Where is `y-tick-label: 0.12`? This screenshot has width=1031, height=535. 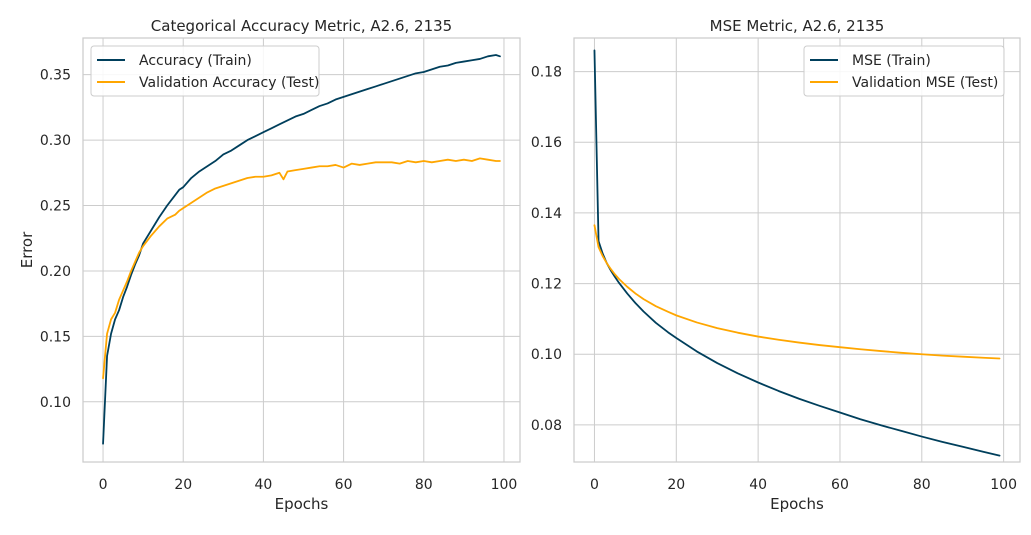
y-tick-label: 0.12 is located at coordinates (546, 285).